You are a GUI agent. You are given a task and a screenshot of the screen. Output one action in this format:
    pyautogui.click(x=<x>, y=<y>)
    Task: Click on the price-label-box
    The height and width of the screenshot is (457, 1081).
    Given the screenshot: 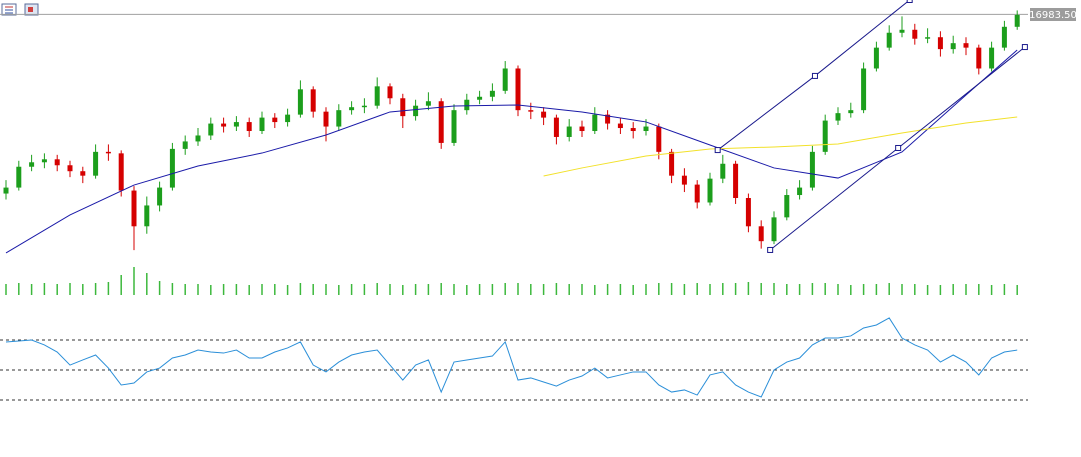 What is the action you would take?
    pyautogui.click(x=1053, y=14)
    